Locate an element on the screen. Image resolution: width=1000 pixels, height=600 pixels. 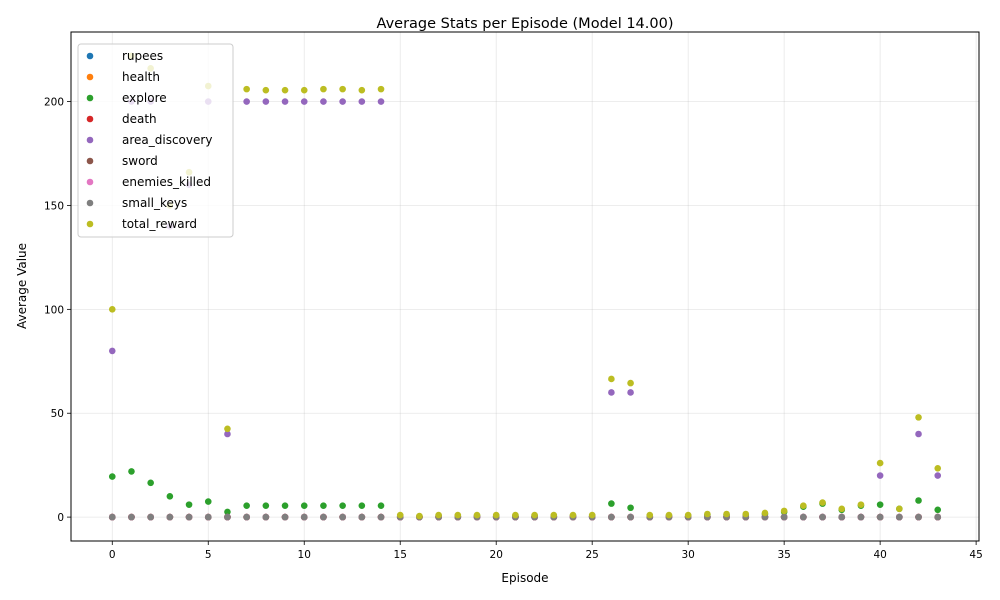
y-axis-label: Average Value is located at coordinates (22, 286).